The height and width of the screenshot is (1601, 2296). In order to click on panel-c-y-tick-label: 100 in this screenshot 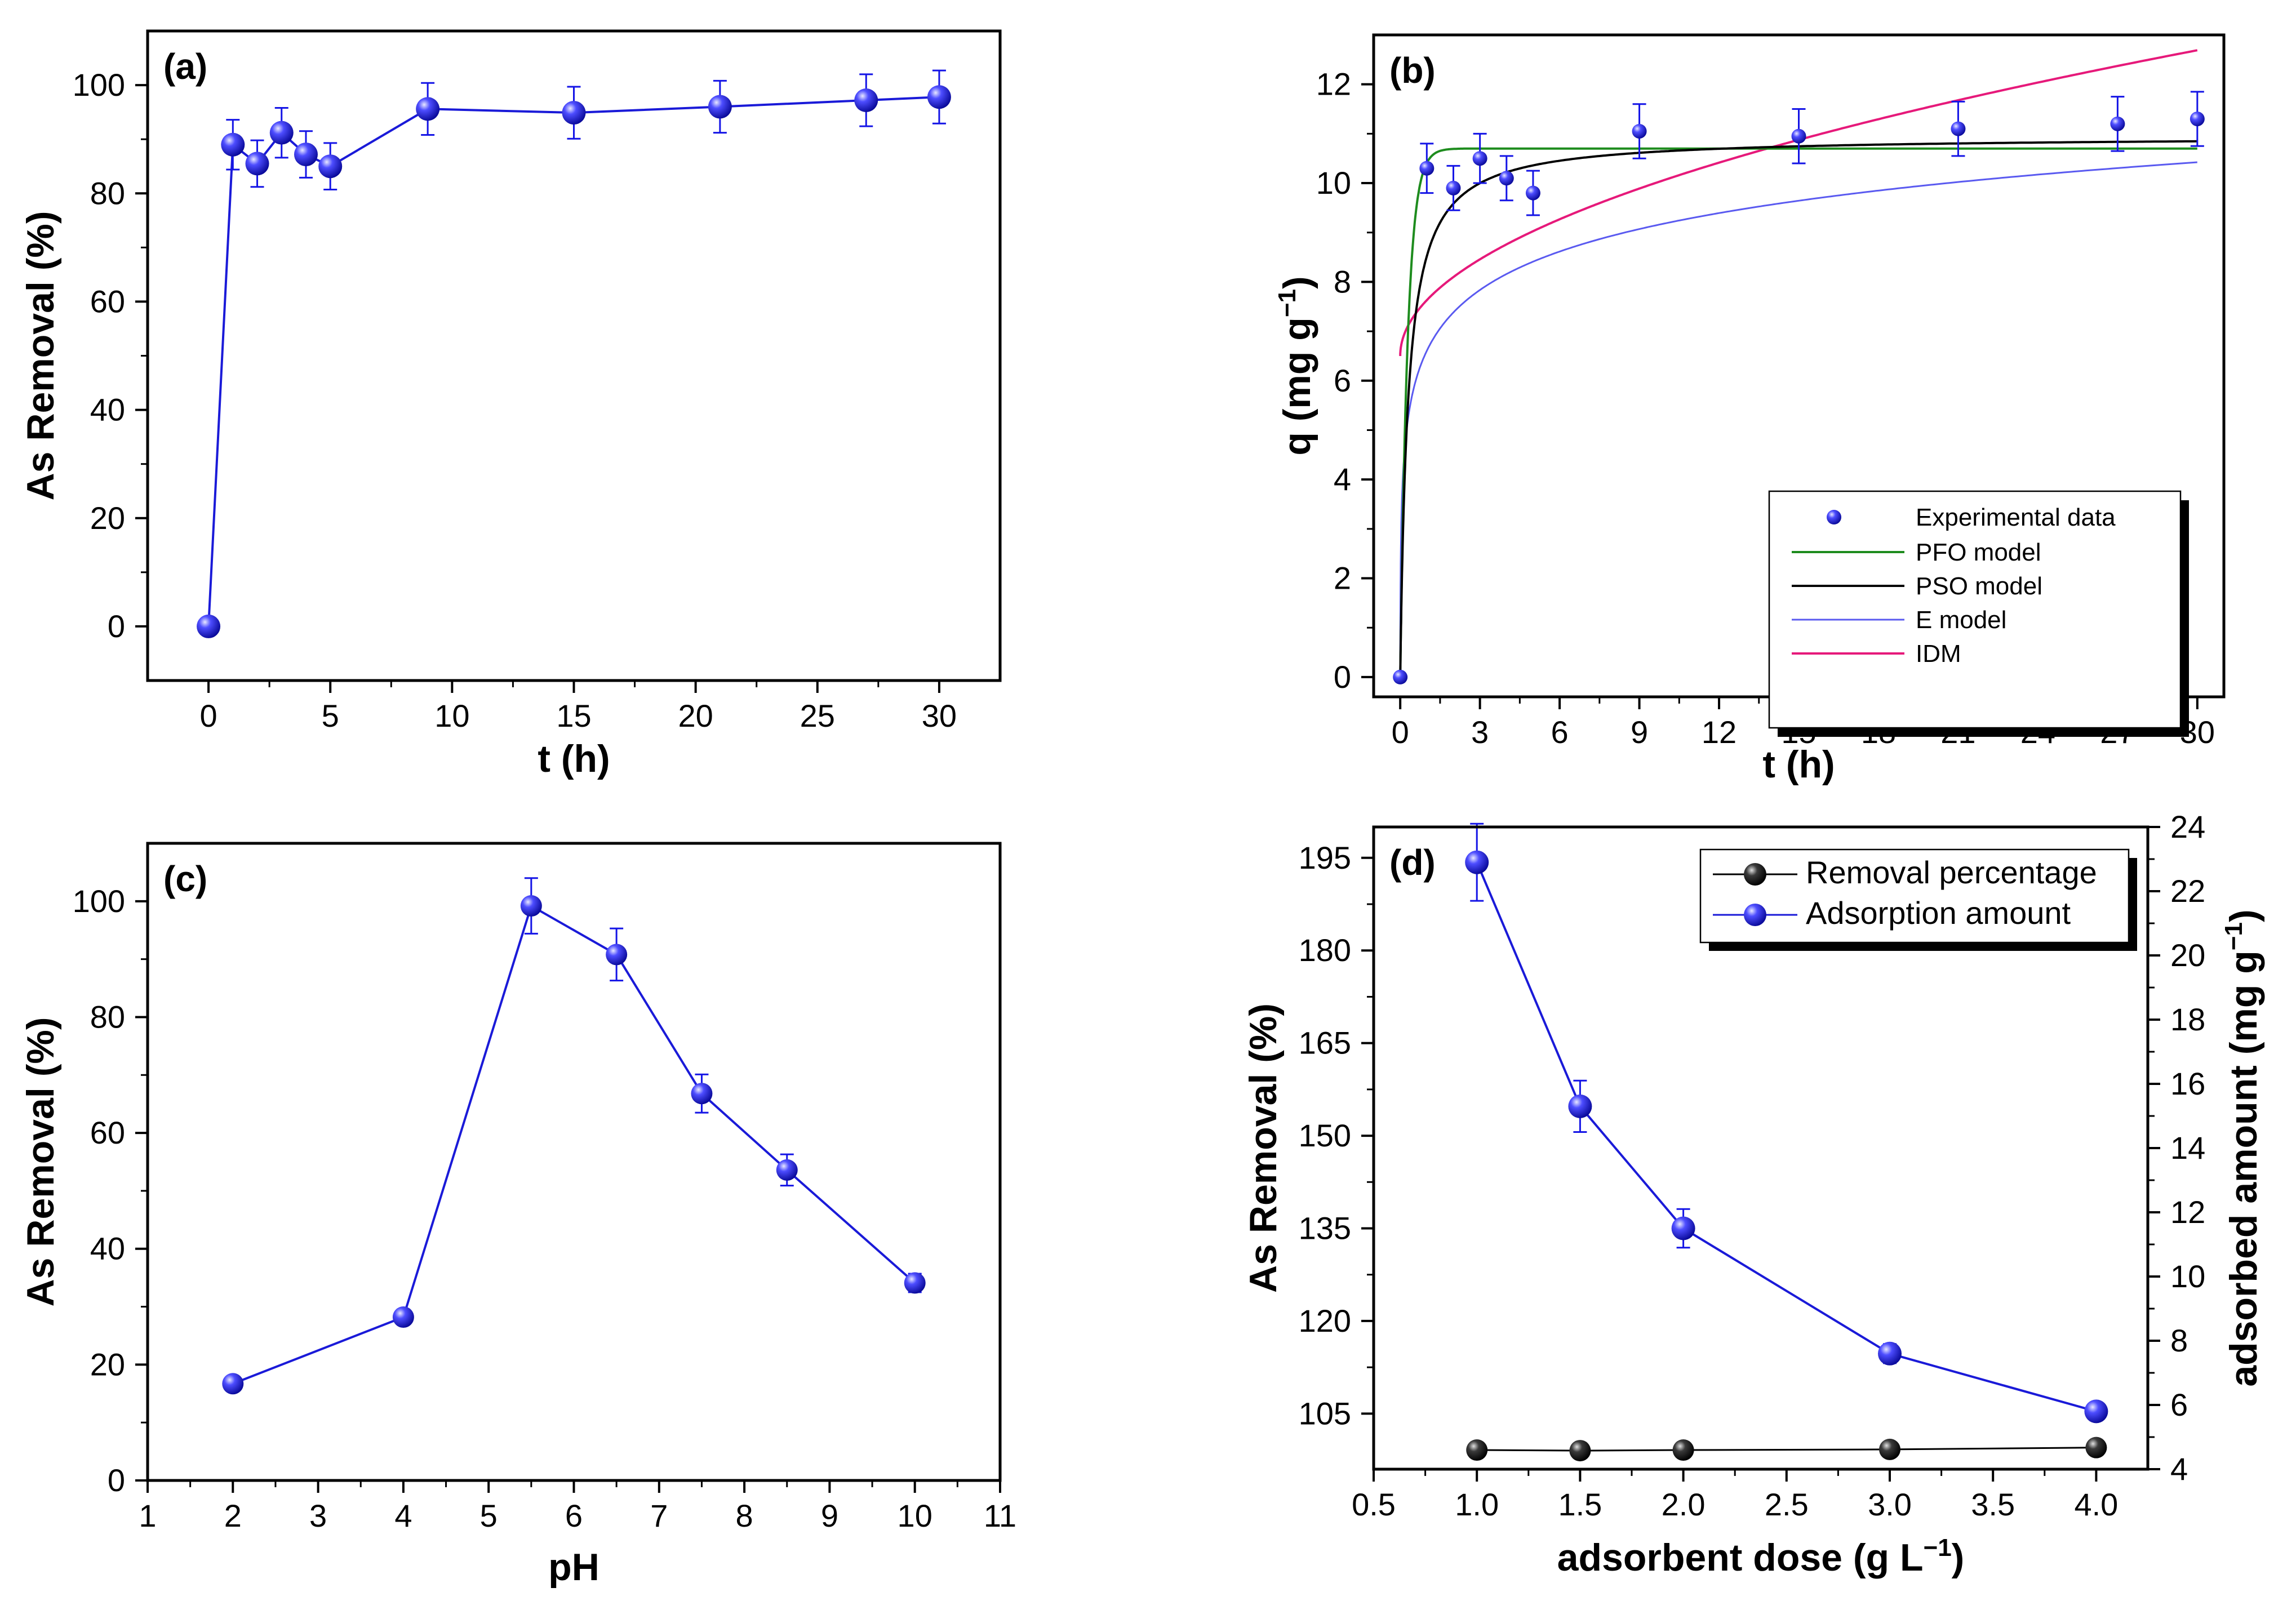, I will do `click(99, 901)`.